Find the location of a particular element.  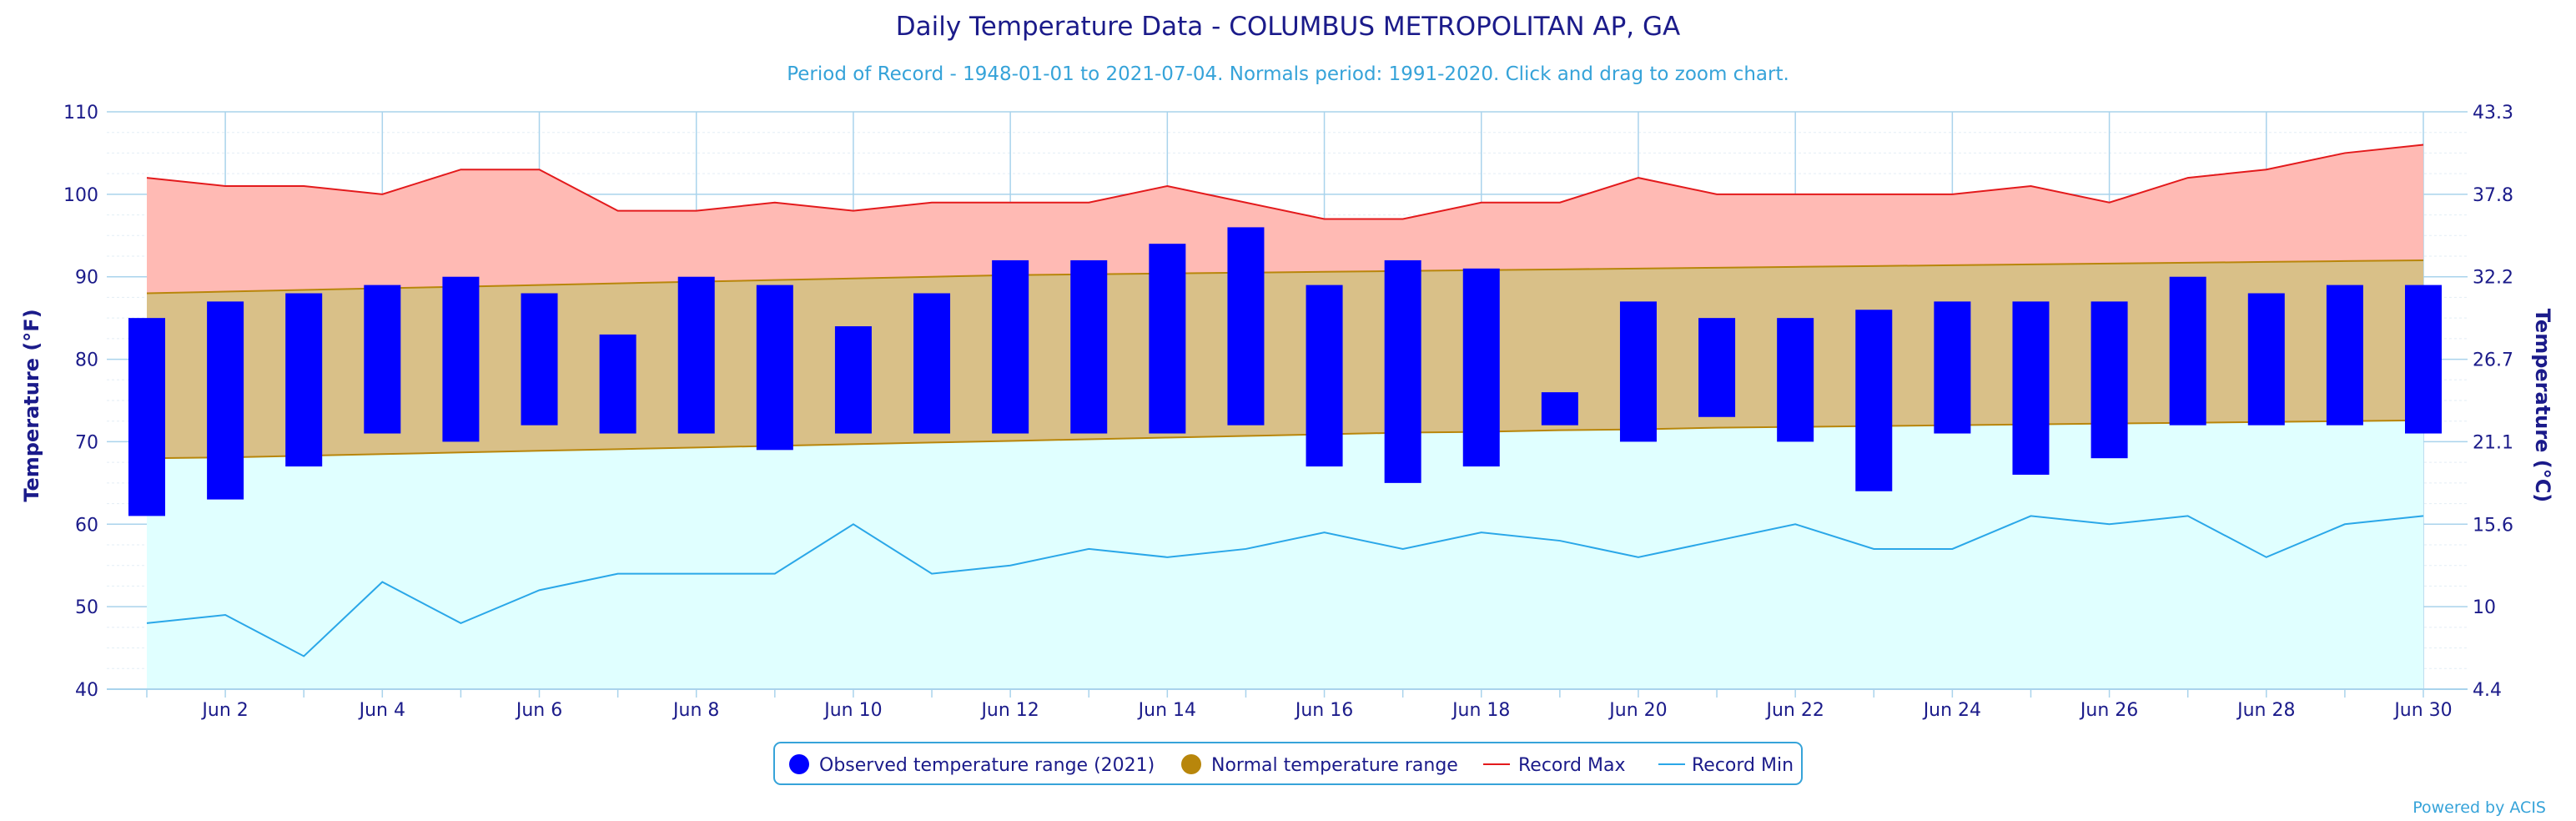

normal-high-line is located at coordinates (1285, 277).